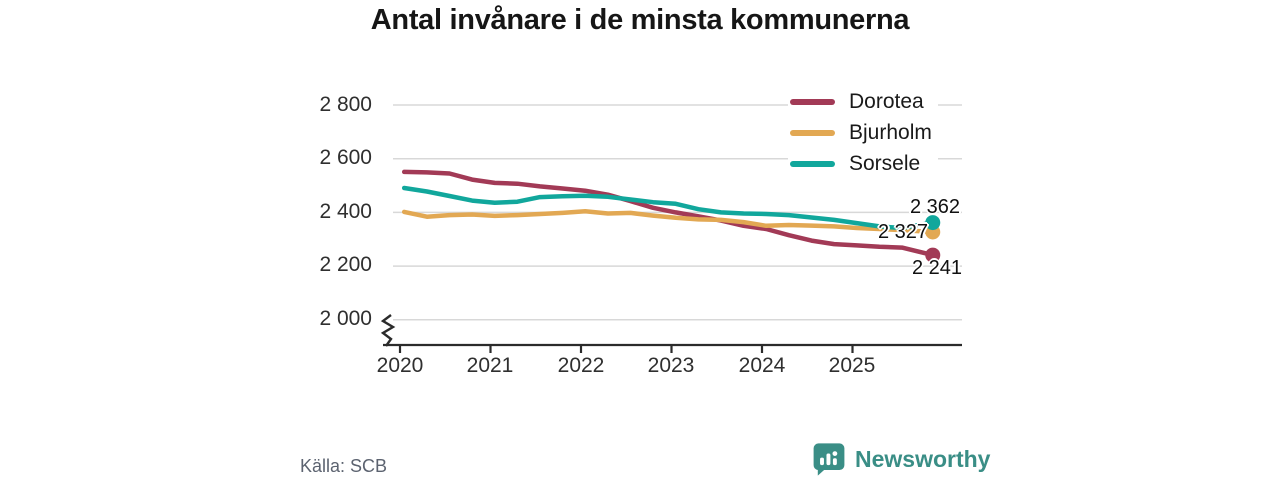 Image resolution: width=1280 pixels, height=480 pixels. Describe the element at coordinates (886, 101) in the screenshot. I see `legend-label: Dorotea` at that location.